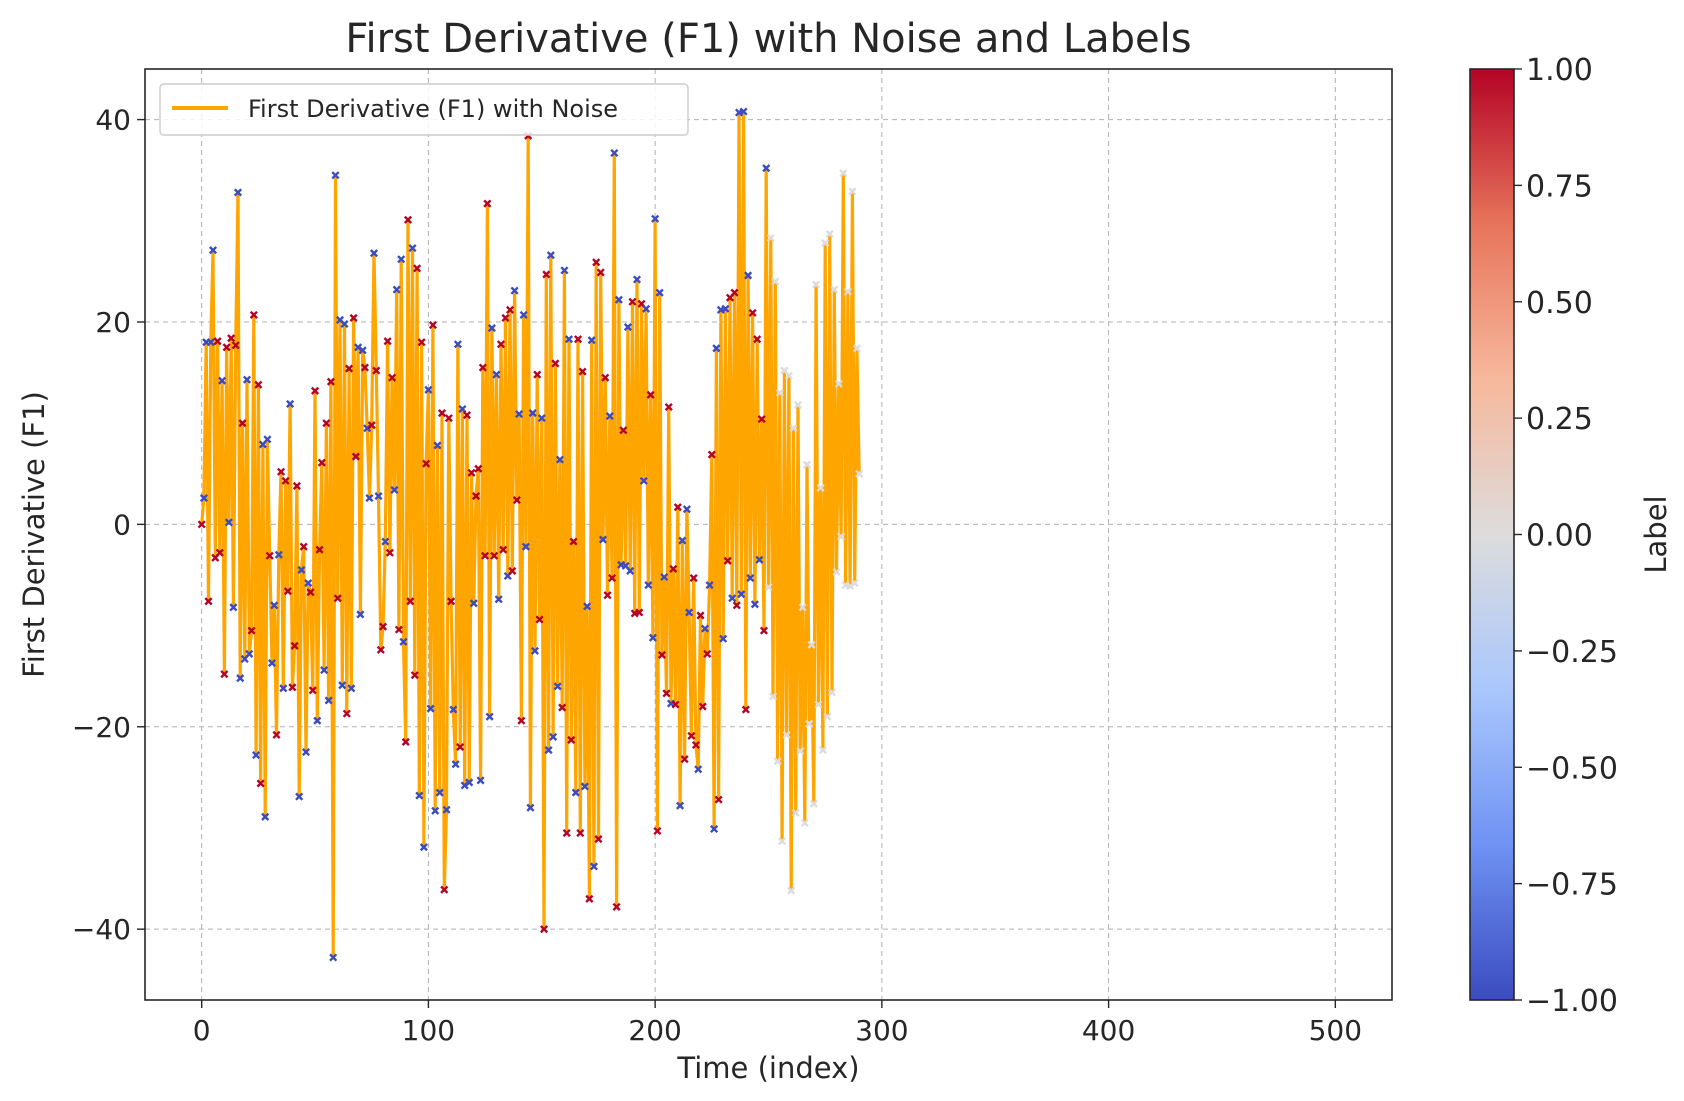  What do you see at coordinates (1559, 536) in the screenshot?
I see `colorbar-tick-label: 0.00` at bounding box center [1559, 536].